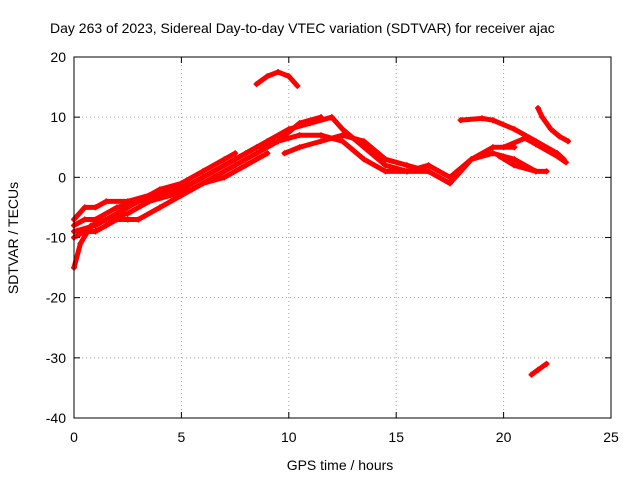 Image resolution: width=640 pixels, height=480 pixels. What do you see at coordinates (289, 437) in the screenshot?
I see `x-tick-label: 10` at bounding box center [289, 437].